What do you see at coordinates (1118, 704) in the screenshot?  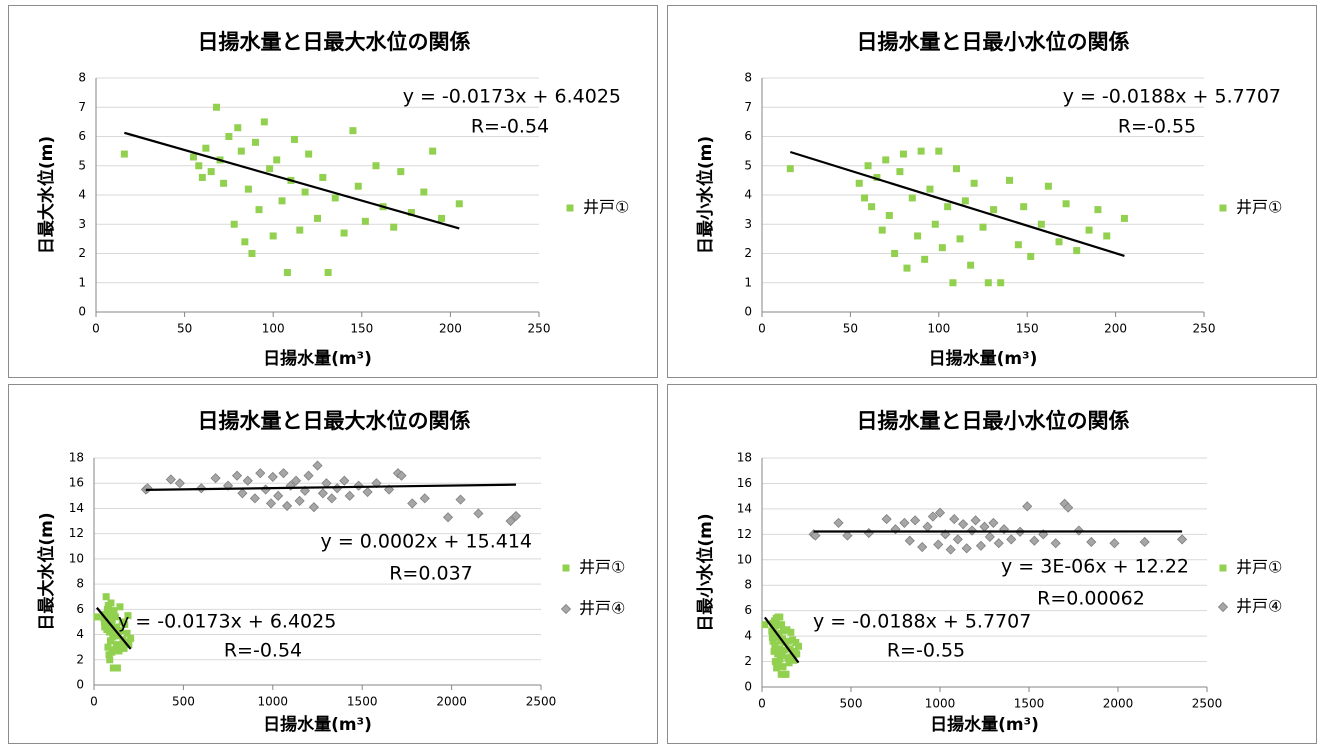 I see `x-tick-label: 2000` at bounding box center [1118, 704].